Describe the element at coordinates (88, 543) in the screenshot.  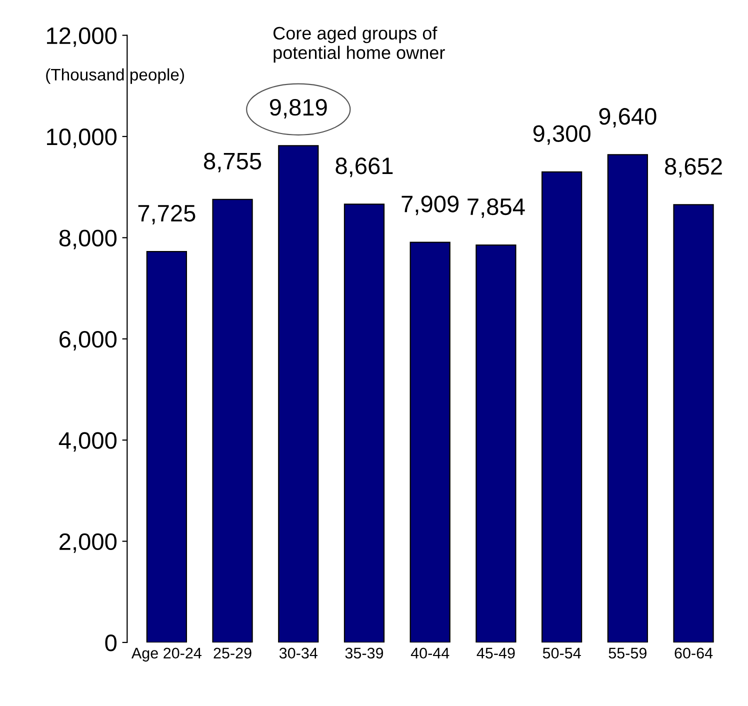
I see `y-tick-label: 2,000` at that location.